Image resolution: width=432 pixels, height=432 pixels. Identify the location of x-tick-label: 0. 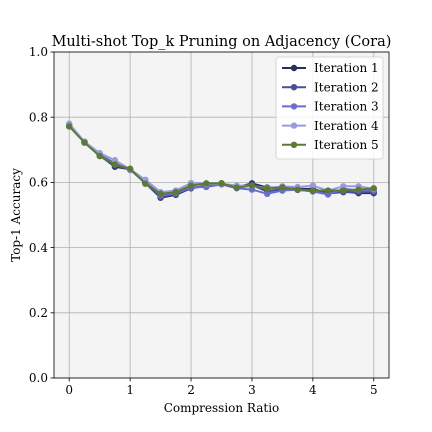
(69, 390).